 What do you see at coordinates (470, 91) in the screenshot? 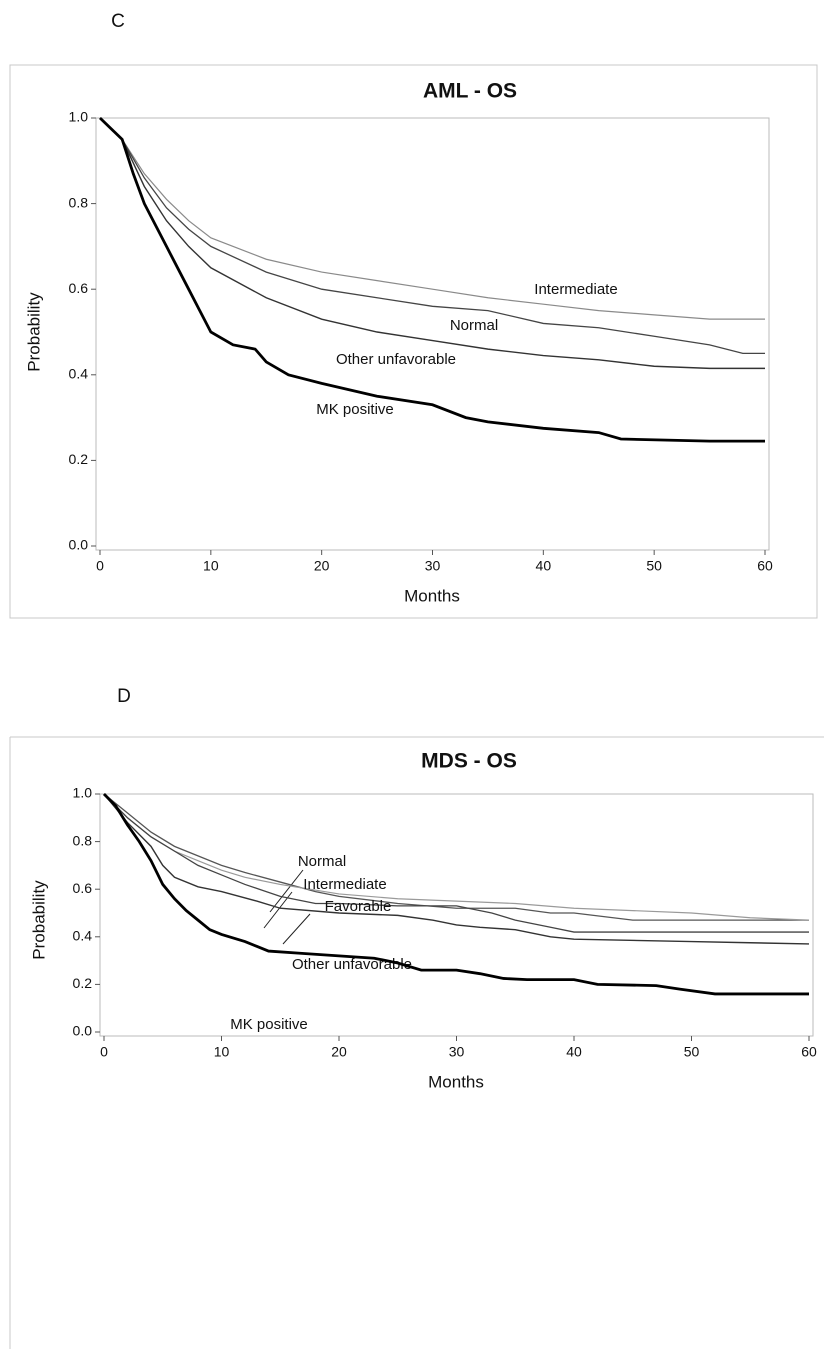
I see `chart-title: AML - OS` at bounding box center [470, 91].